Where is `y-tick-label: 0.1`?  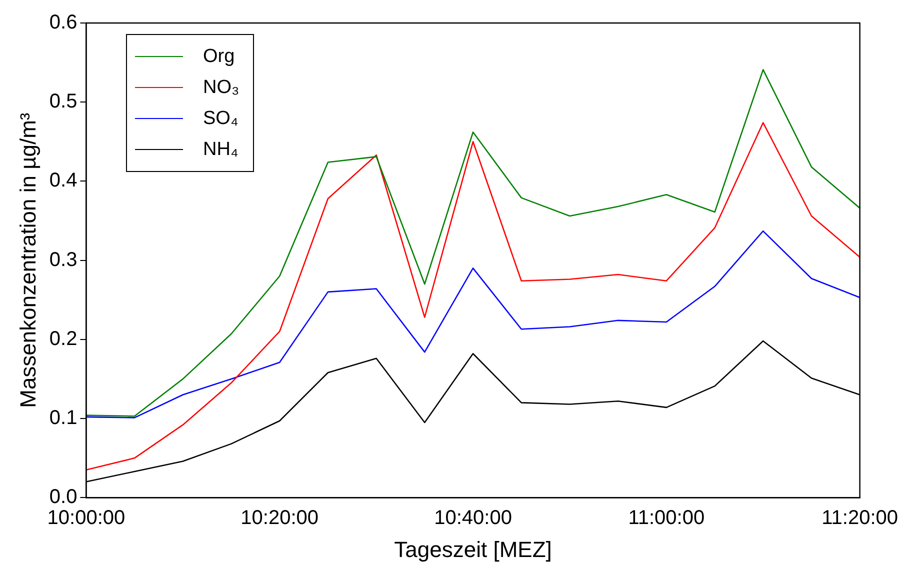
y-tick-label: 0.1 is located at coordinates (63, 418).